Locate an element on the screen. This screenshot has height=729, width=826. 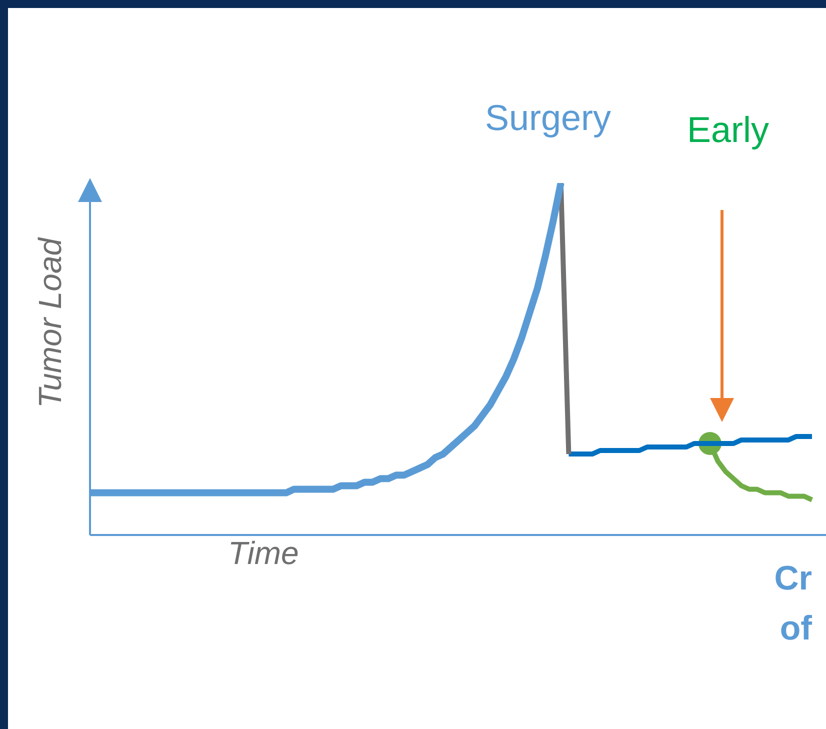
text: Surgery is located at coordinates (548, 117).